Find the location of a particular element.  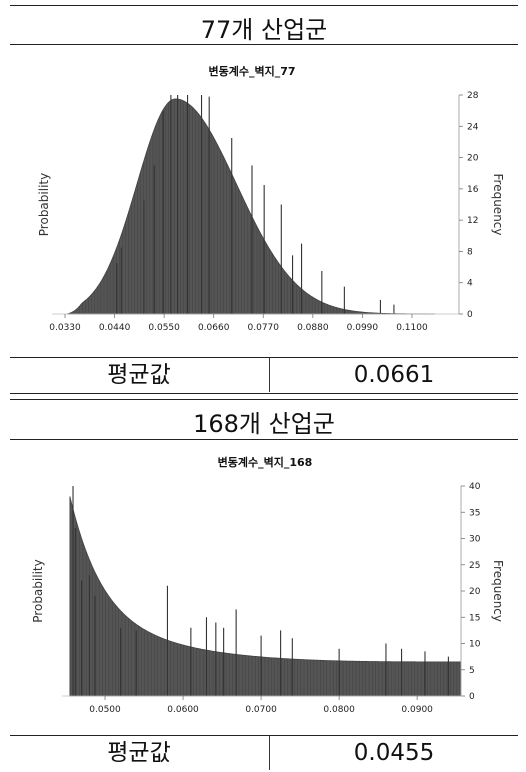

x-tick-label: 0.0550 is located at coordinates (164, 328).